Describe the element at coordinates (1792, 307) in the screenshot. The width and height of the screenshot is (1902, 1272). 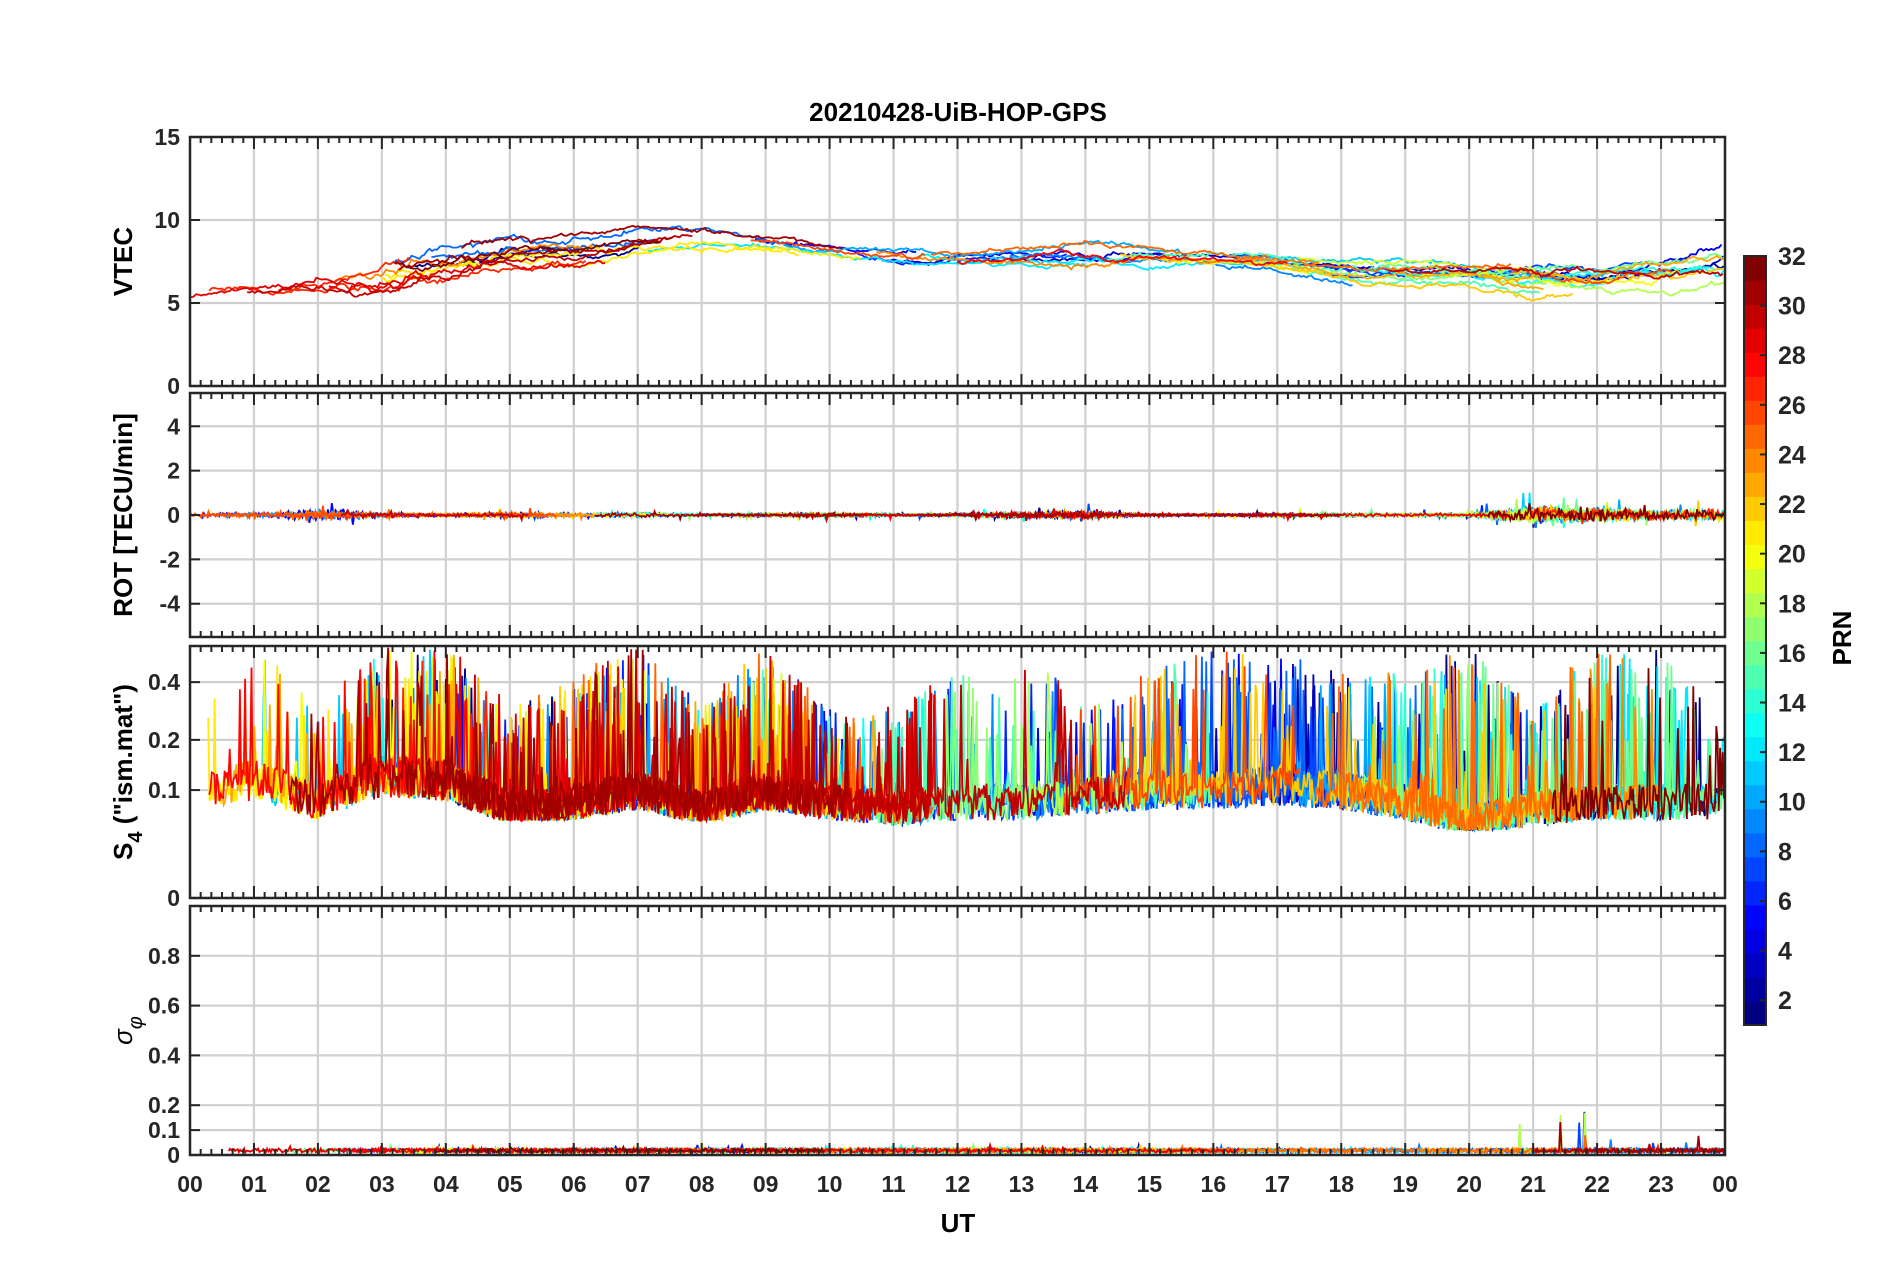
I see `colorbar-tick-label: 30` at that location.